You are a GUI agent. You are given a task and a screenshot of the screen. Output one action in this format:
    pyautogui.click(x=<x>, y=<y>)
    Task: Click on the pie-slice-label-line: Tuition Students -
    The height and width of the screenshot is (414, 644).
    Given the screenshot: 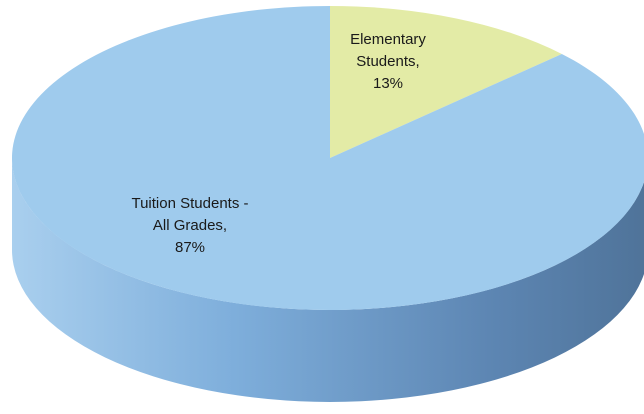 What is the action you would take?
    pyautogui.click(x=189, y=203)
    